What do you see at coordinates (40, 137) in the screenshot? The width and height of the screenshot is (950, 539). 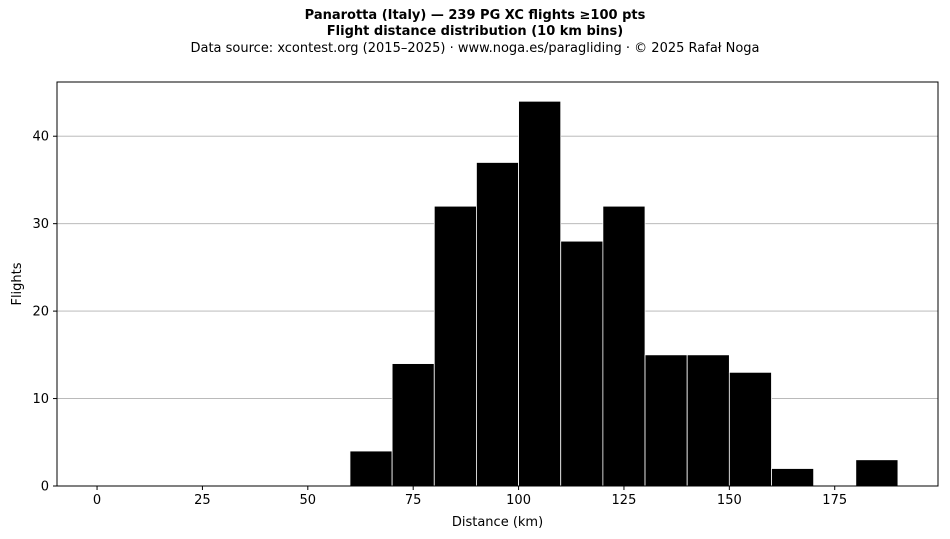 I see `y-tick-label: 40` at bounding box center [40, 137].